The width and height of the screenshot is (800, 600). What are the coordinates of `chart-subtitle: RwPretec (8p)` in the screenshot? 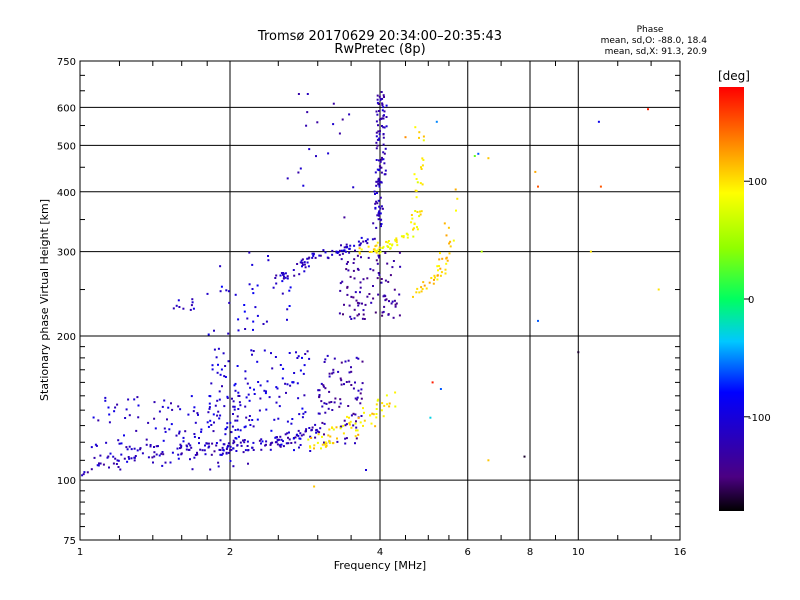 It's located at (379, 49).